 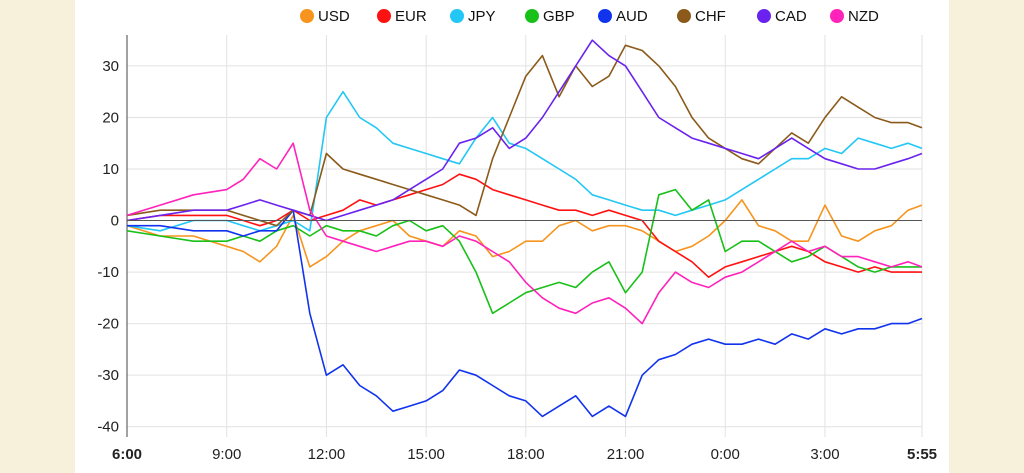 What do you see at coordinates (108, 375) in the screenshot?
I see `y-tick-label: -30` at bounding box center [108, 375].